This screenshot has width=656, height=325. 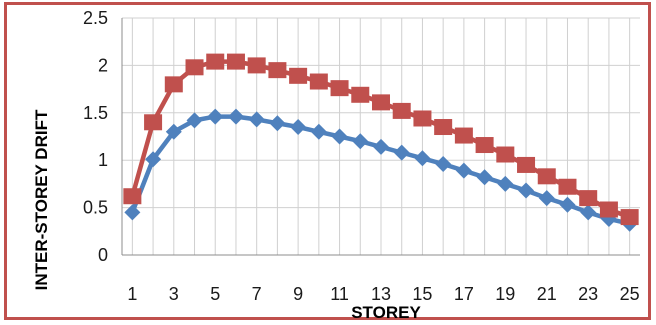 I want to click on y-tick-label: 2.5, so click(x=95, y=18).